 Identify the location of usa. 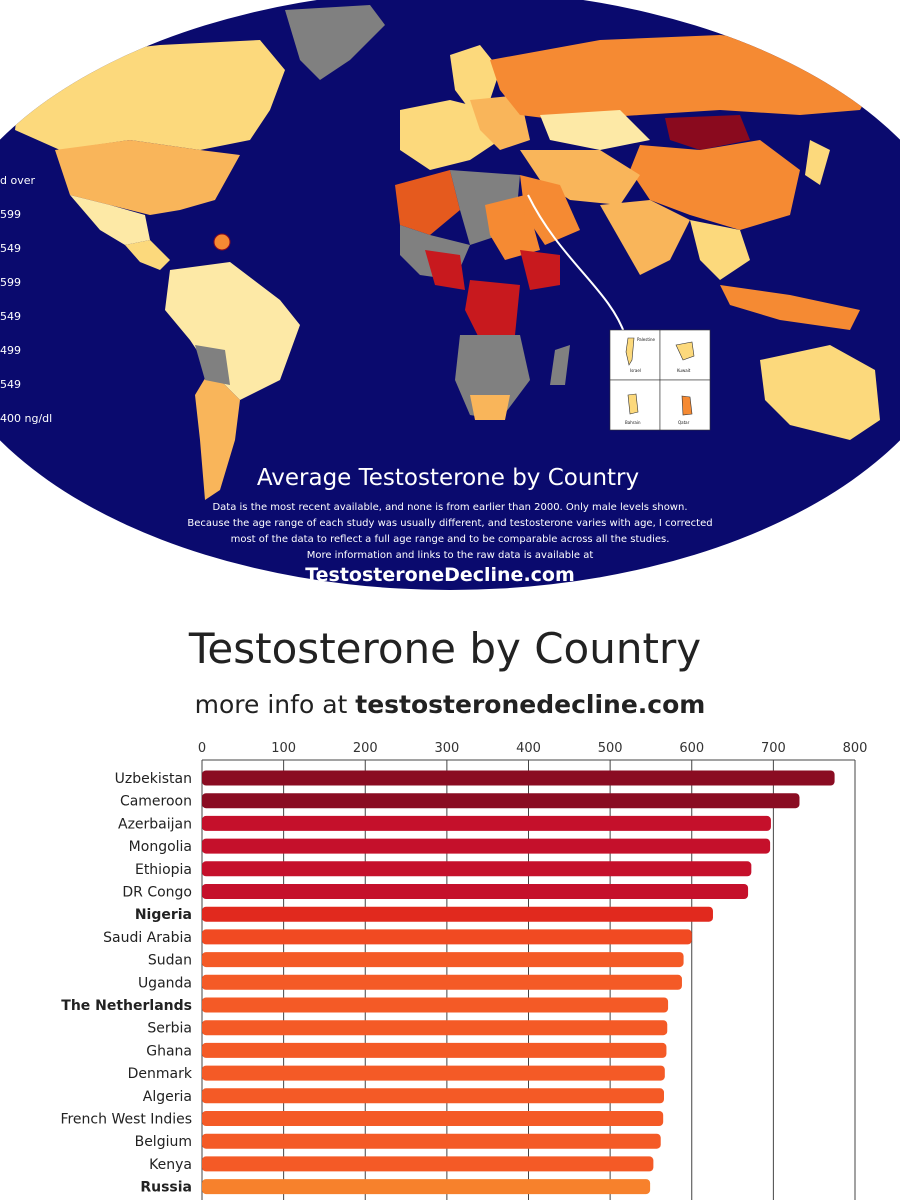
(147, 177).